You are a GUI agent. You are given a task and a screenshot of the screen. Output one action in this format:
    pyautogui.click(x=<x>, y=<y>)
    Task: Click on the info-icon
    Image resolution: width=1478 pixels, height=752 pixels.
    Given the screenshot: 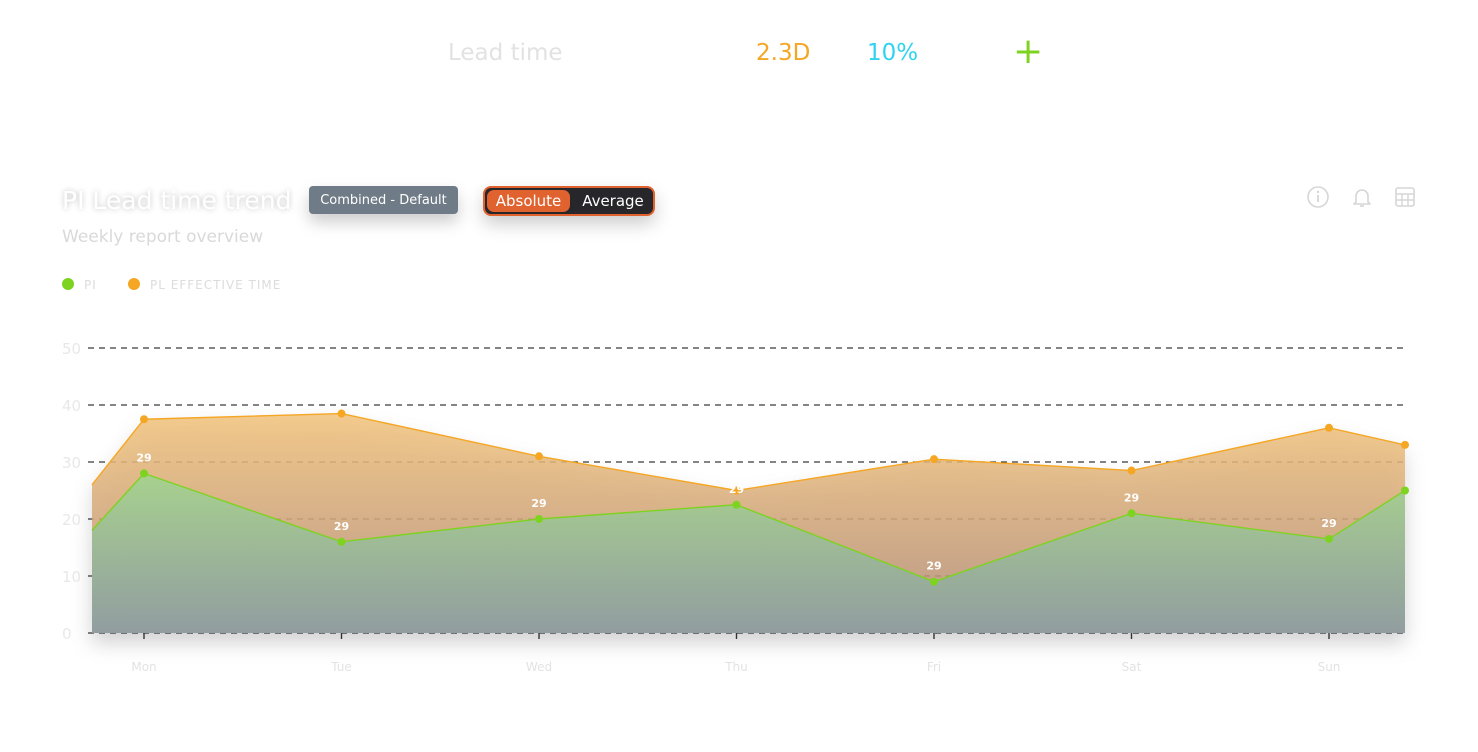 What is the action you would take?
    pyautogui.click(x=1318, y=197)
    